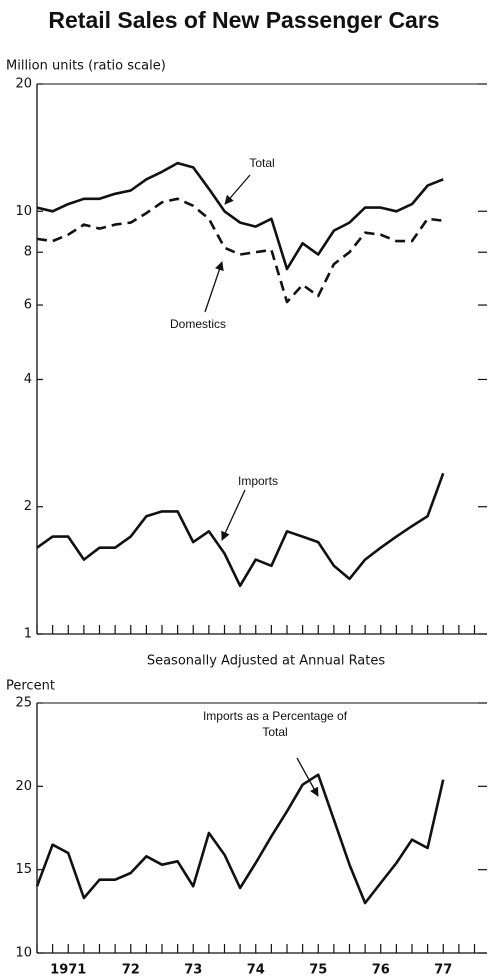 The height and width of the screenshot is (979, 489). Describe the element at coordinates (28, 379) in the screenshot. I see `y-tick-label: 4` at that location.